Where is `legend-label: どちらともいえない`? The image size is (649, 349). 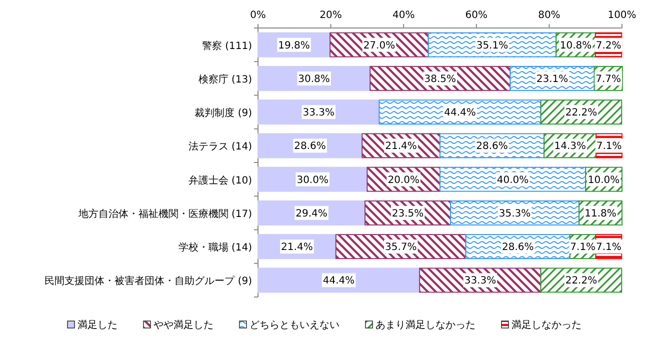 legend-label: どちらともいえない is located at coordinates (295, 325).